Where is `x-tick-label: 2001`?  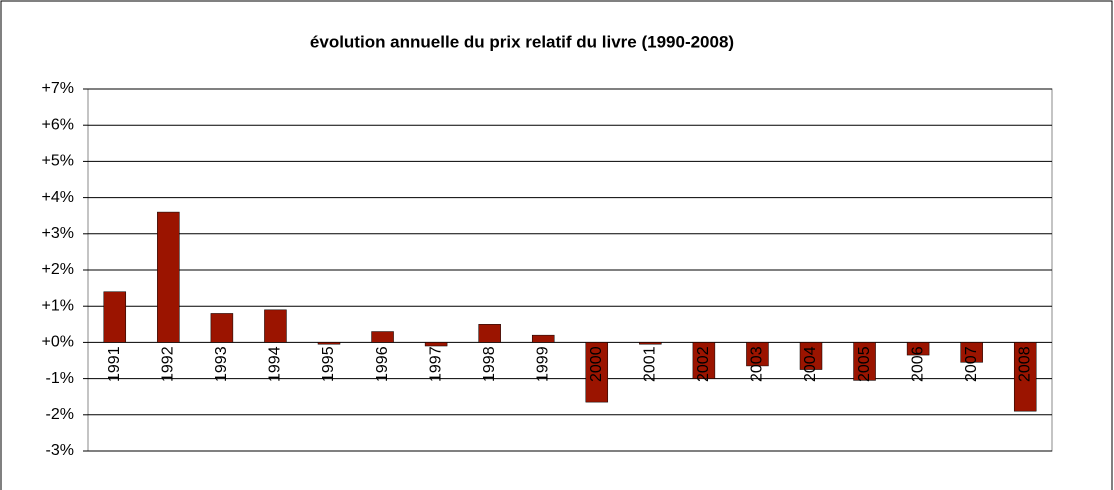 x-tick-label: 2001 is located at coordinates (650, 364).